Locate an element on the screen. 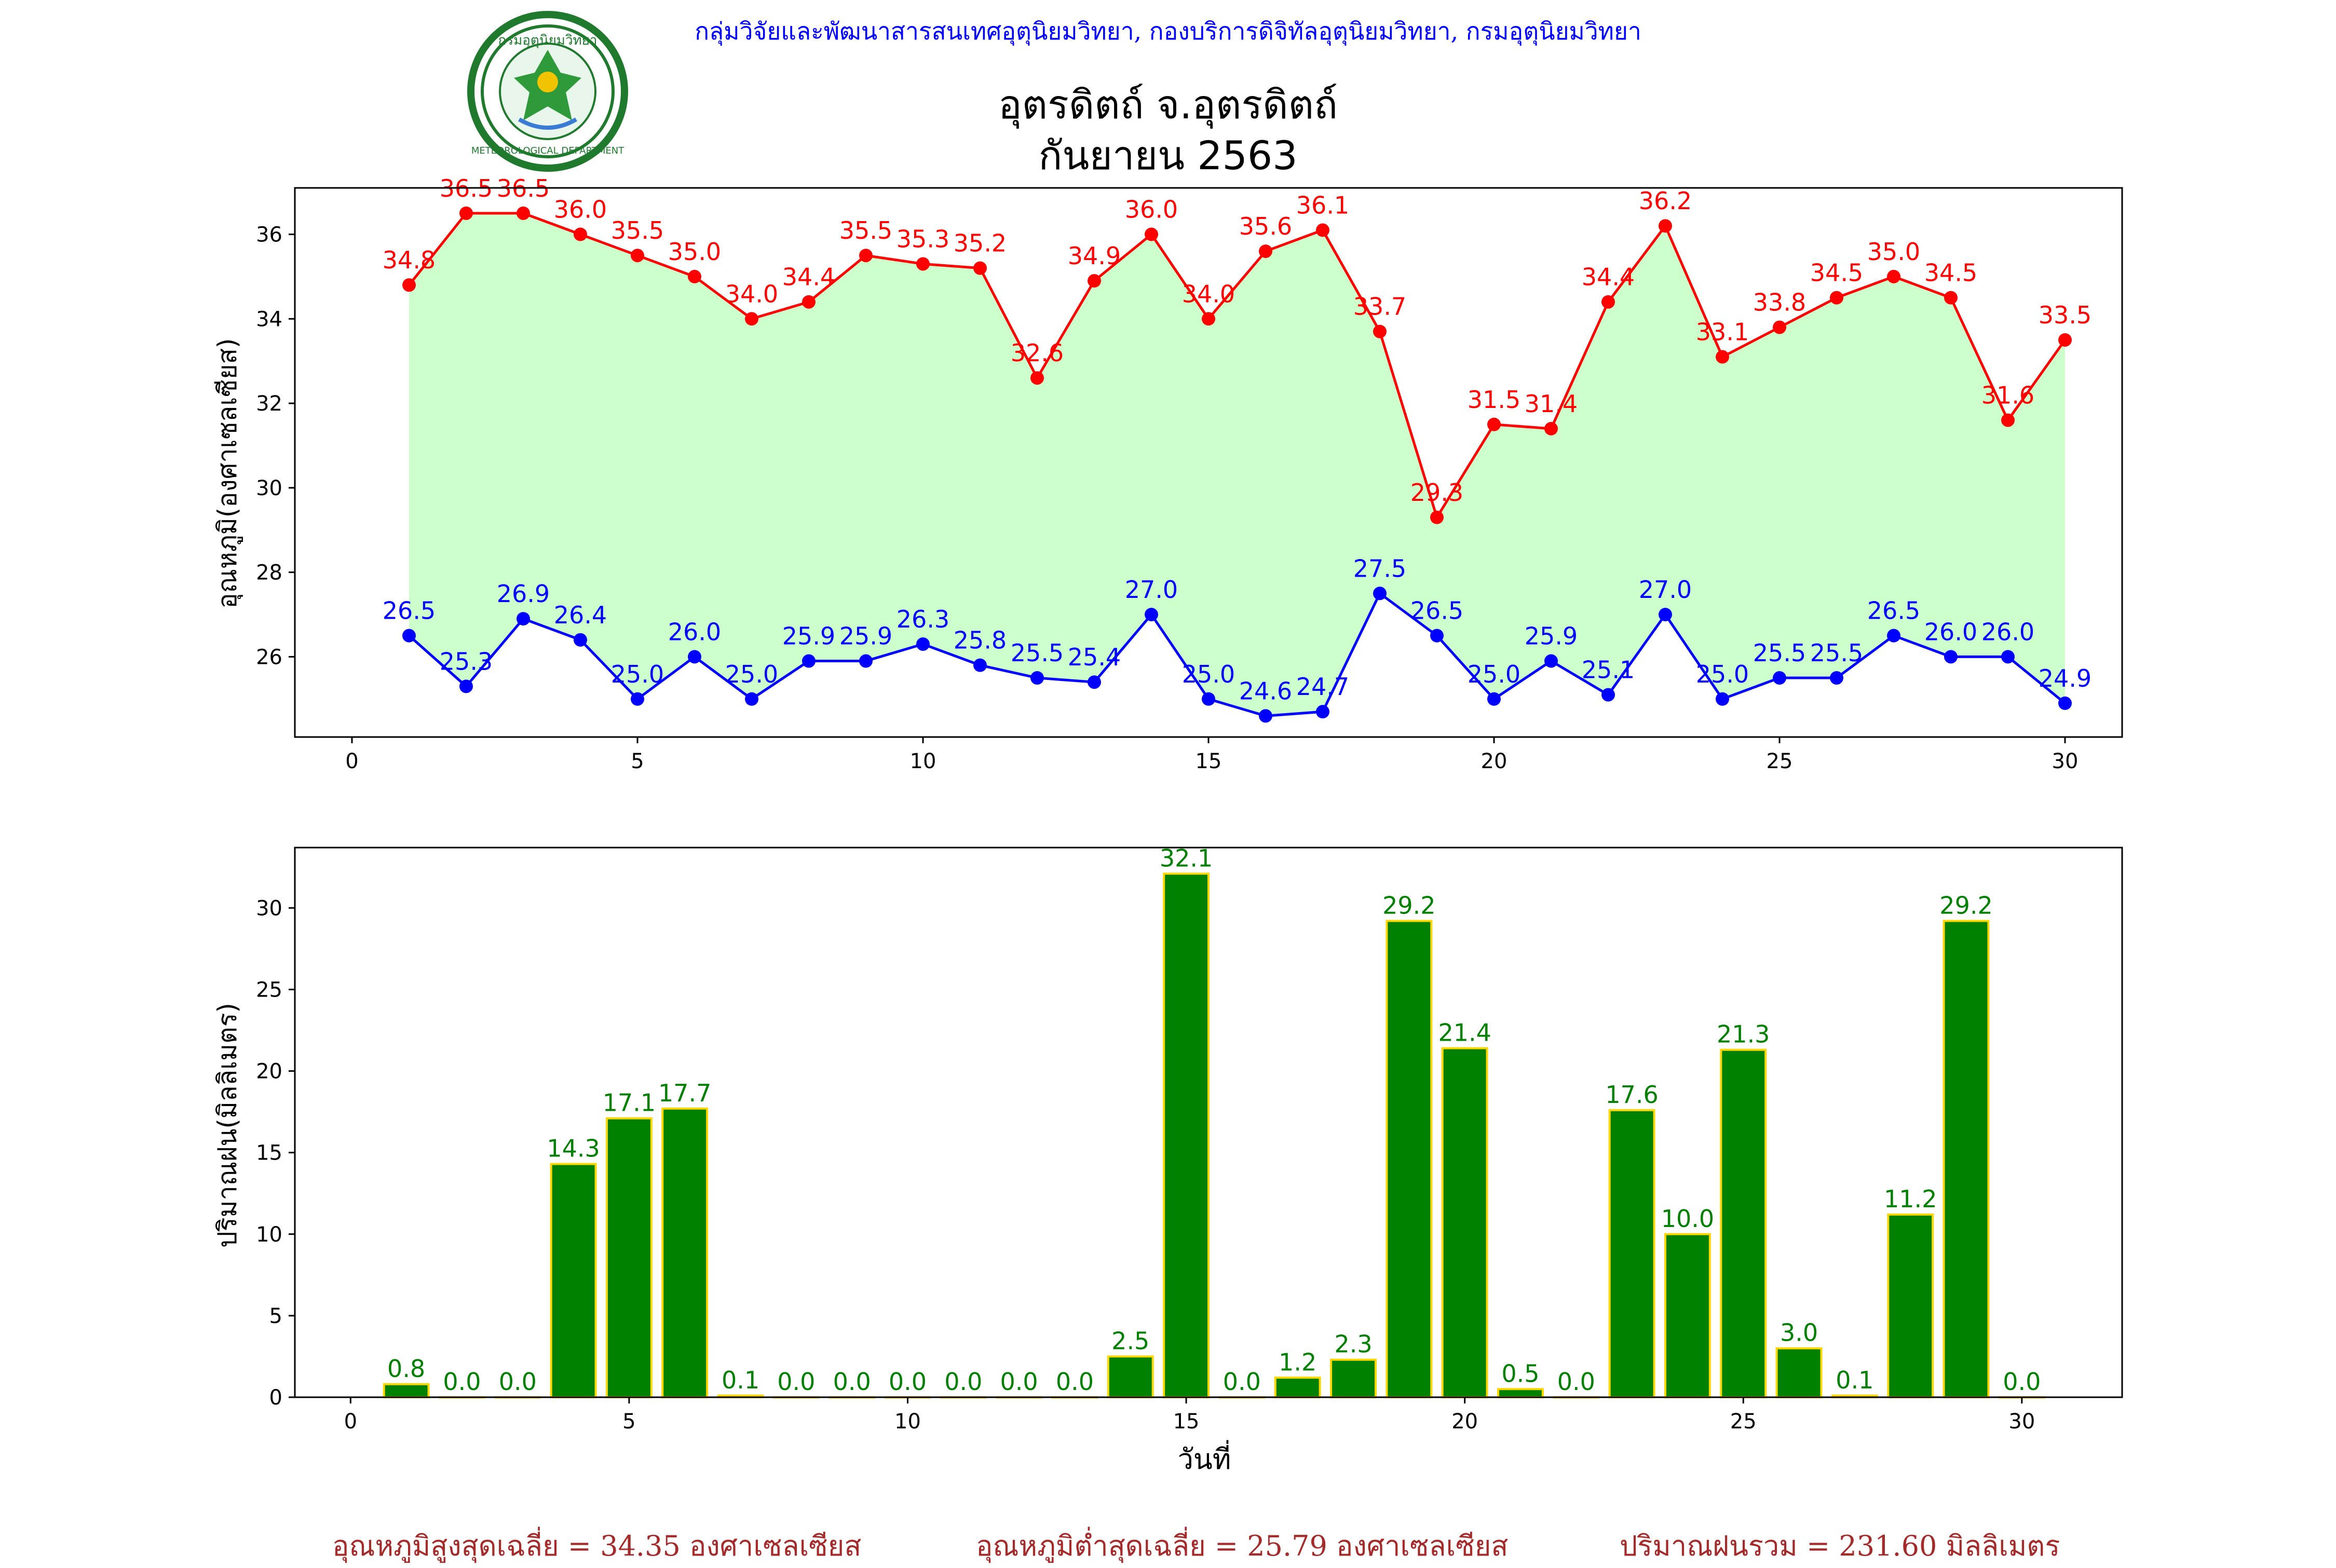 Image resolution: width=2336 pixels, height=1568 pixels. max-temperature-label: 34.4 is located at coordinates (808, 277).